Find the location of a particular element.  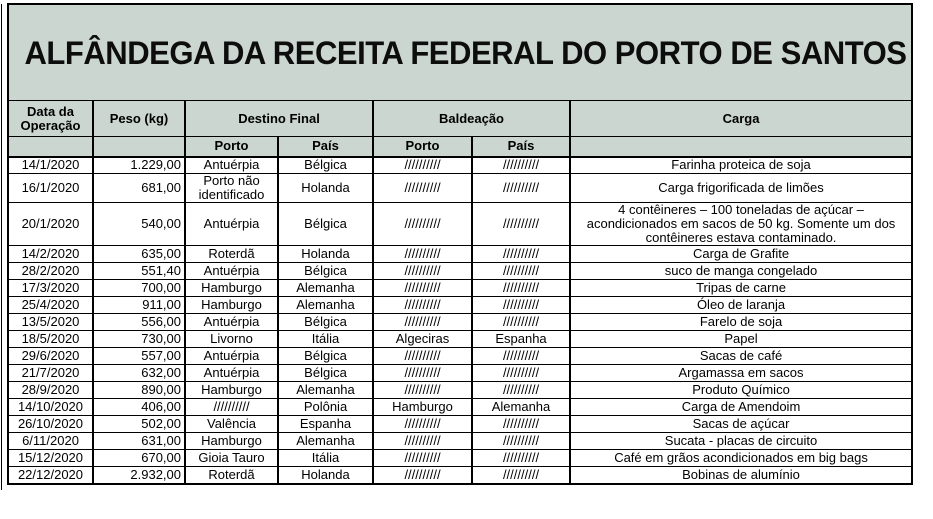

cell-weight-kg: 670,00 is located at coordinates (139, 458).